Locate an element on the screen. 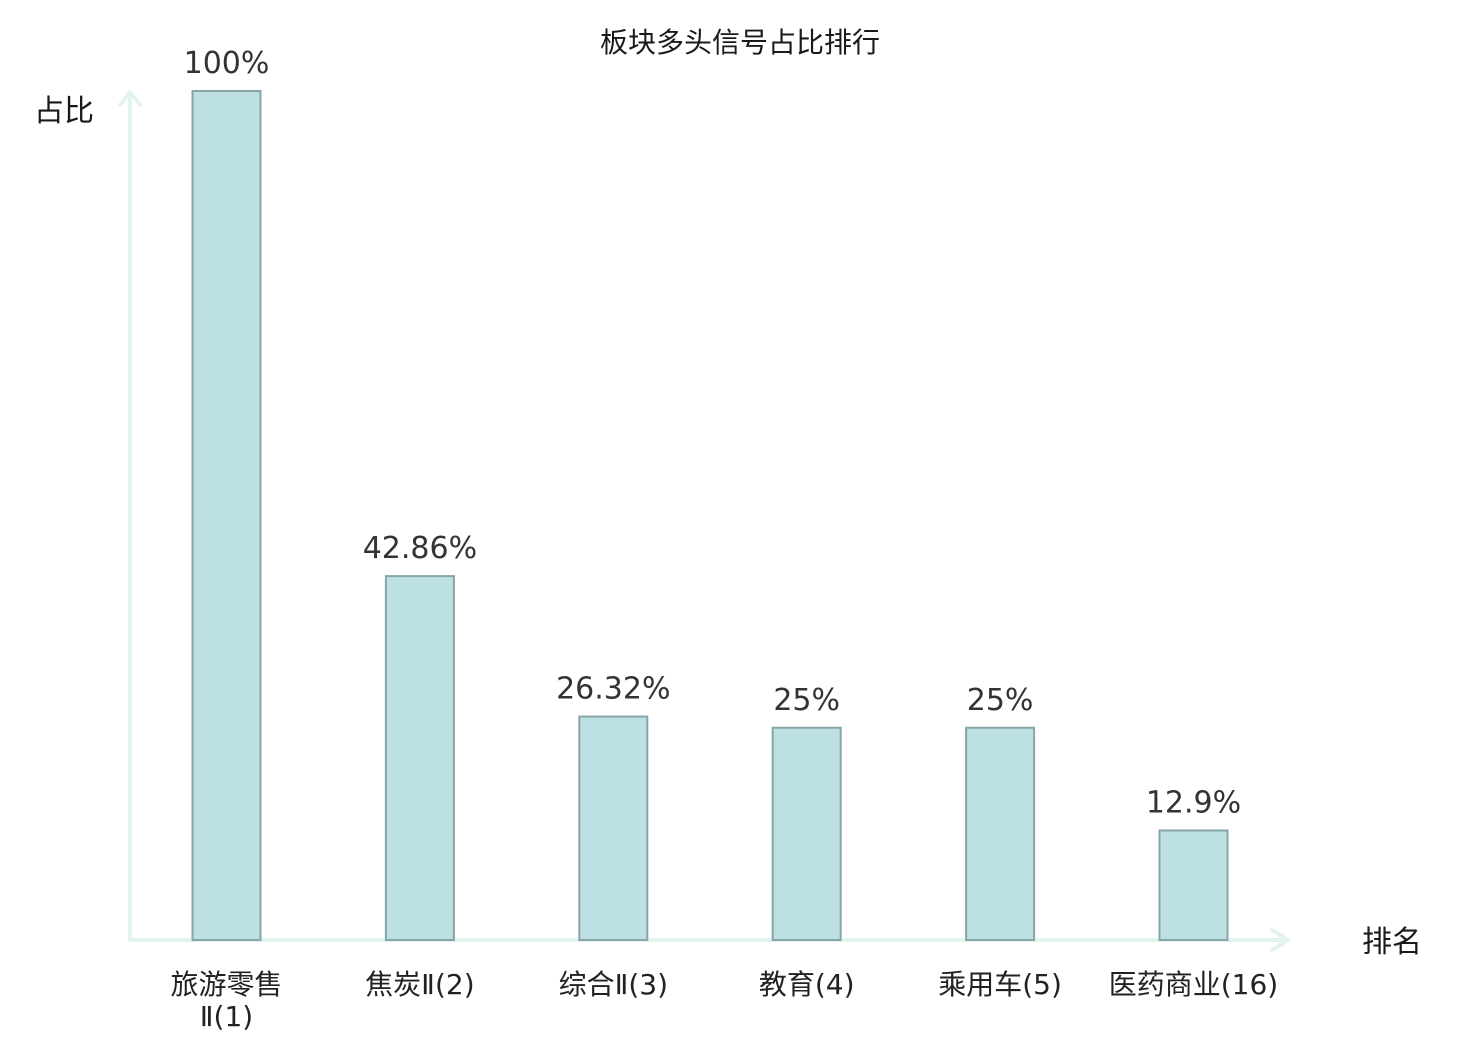 The height and width of the screenshot is (1040, 1480). category-label-5: 乘用车(5) is located at coordinates (1000, 984).